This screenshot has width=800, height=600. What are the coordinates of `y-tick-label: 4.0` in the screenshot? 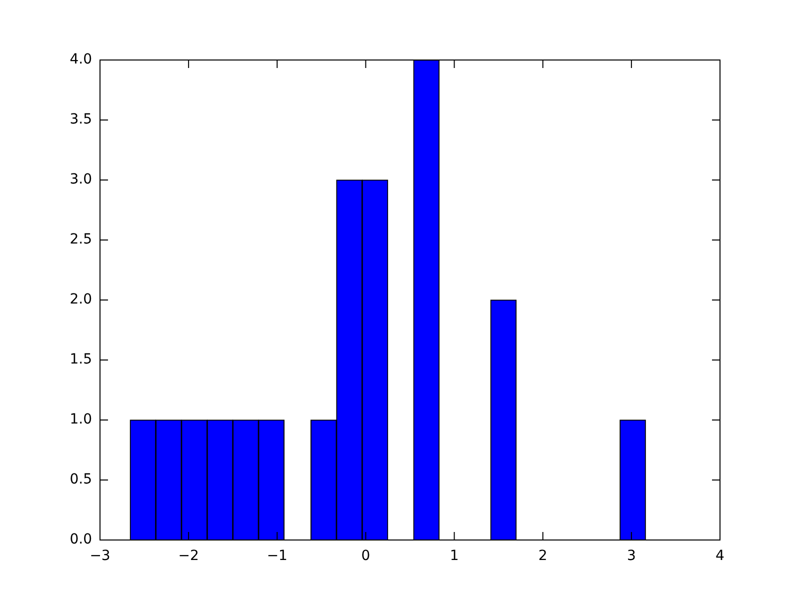 It's located at (81, 60).